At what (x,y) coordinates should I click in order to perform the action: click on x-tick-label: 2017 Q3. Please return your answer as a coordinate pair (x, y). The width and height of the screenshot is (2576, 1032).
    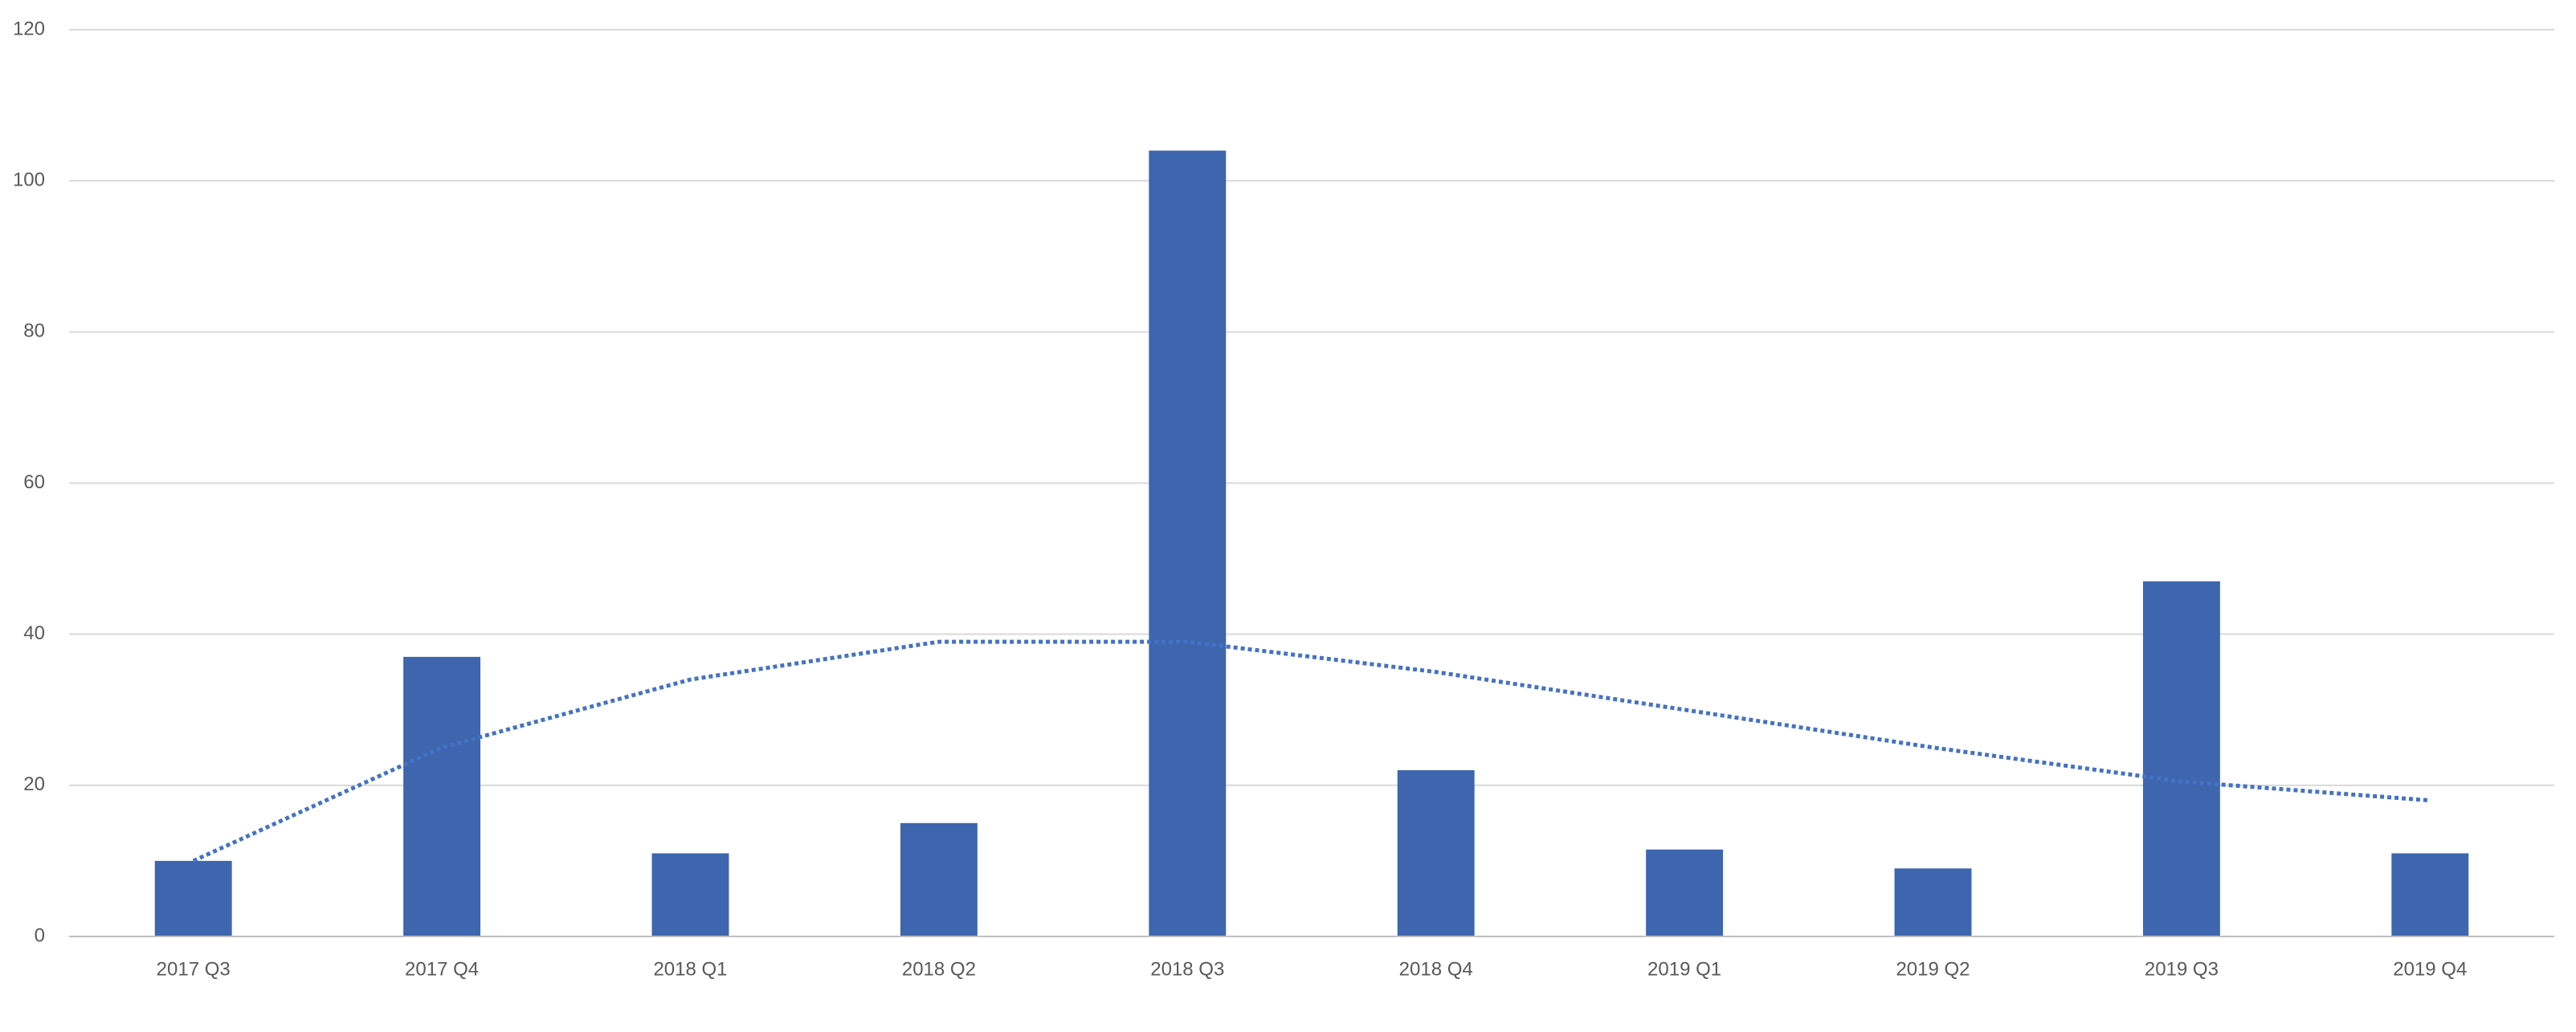
    Looking at the image, I should click on (194, 969).